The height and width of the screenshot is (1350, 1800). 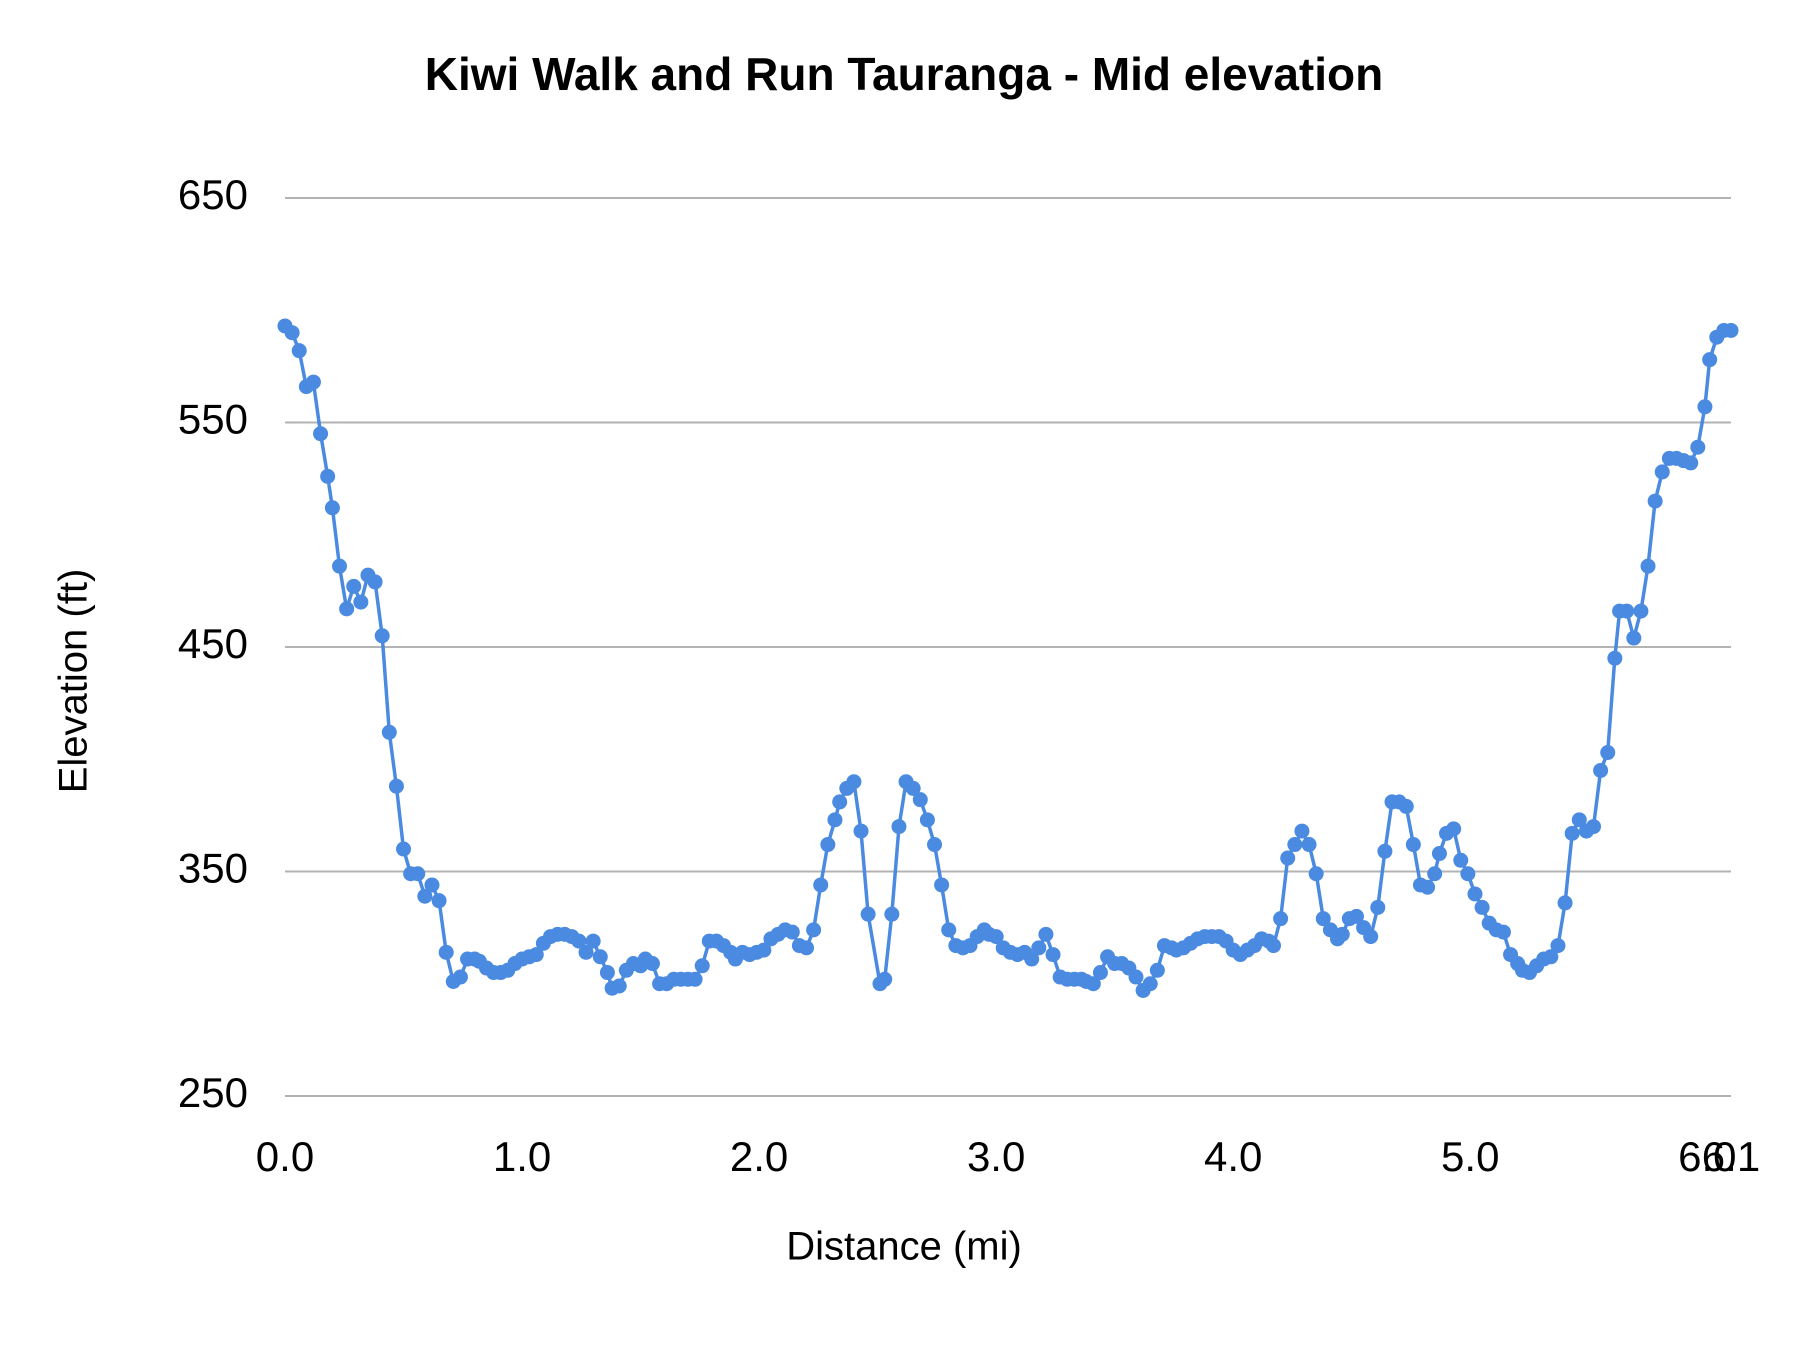 What do you see at coordinates (1731, 1156) in the screenshot?
I see `x-tick-label: 6.1` at bounding box center [1731, 1156].